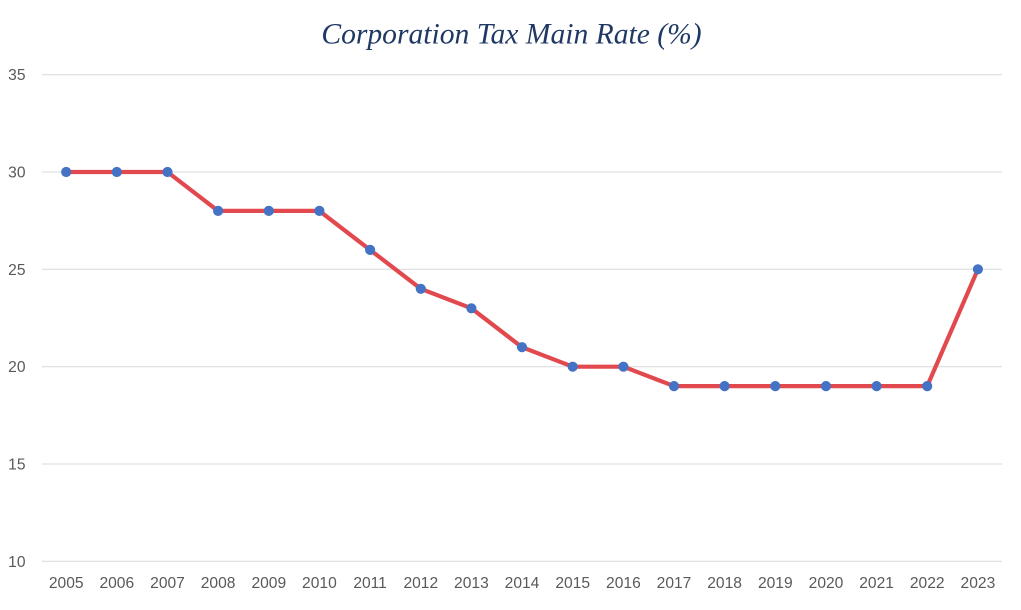  What do you see at coordinates (17, 465) in the screenshot?
I see `svg-text: 15` at bounding box center [17, 465].